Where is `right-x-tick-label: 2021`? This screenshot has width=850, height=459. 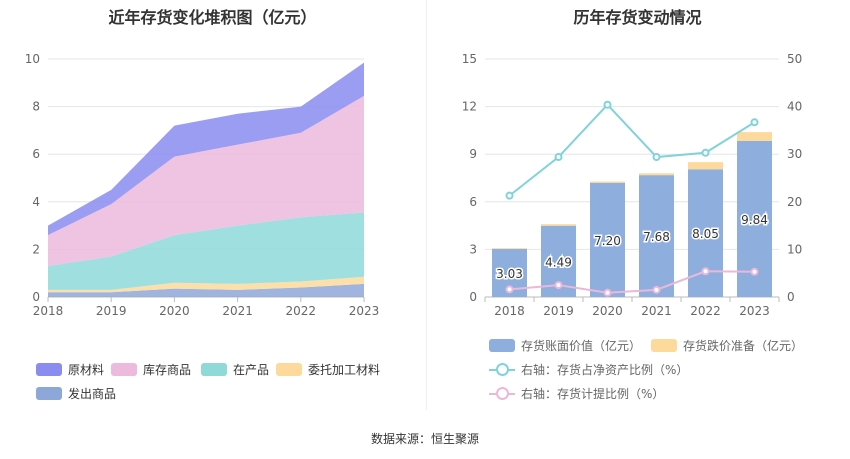
right-x-tick-label: 2021 is located at coordinates (656, 311).